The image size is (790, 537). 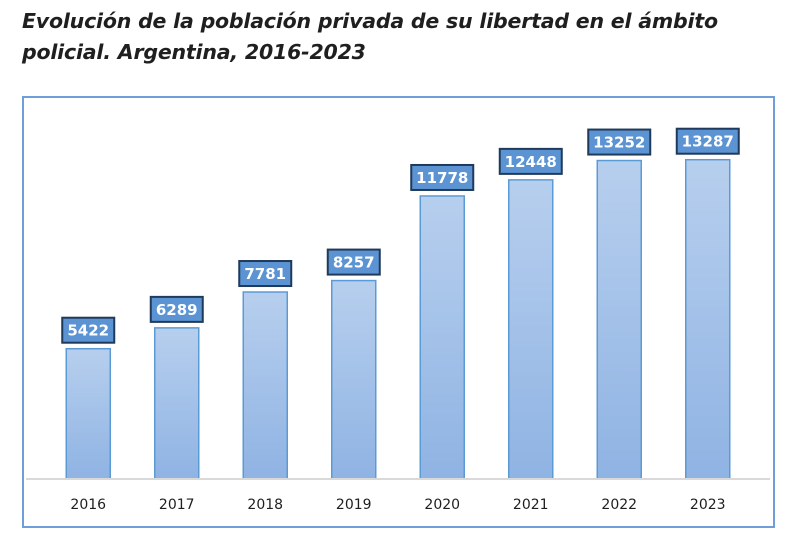 What do you see at coordinates (619, 319) in the screenshot?
I see `bar-2022` at bounding box center [619, 319].